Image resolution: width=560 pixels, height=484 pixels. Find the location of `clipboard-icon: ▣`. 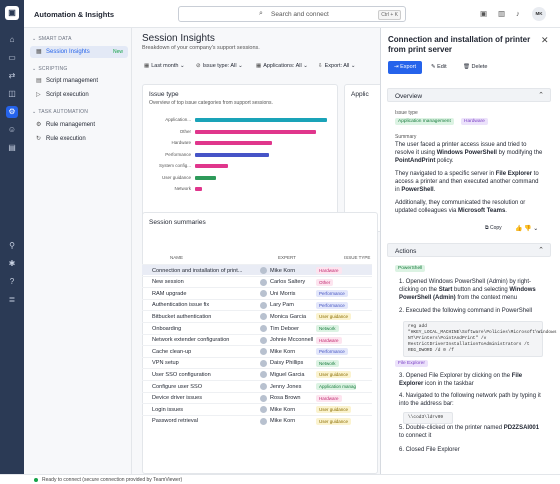

clipboard-icon: ▣ is located at coordinates (484, 13).